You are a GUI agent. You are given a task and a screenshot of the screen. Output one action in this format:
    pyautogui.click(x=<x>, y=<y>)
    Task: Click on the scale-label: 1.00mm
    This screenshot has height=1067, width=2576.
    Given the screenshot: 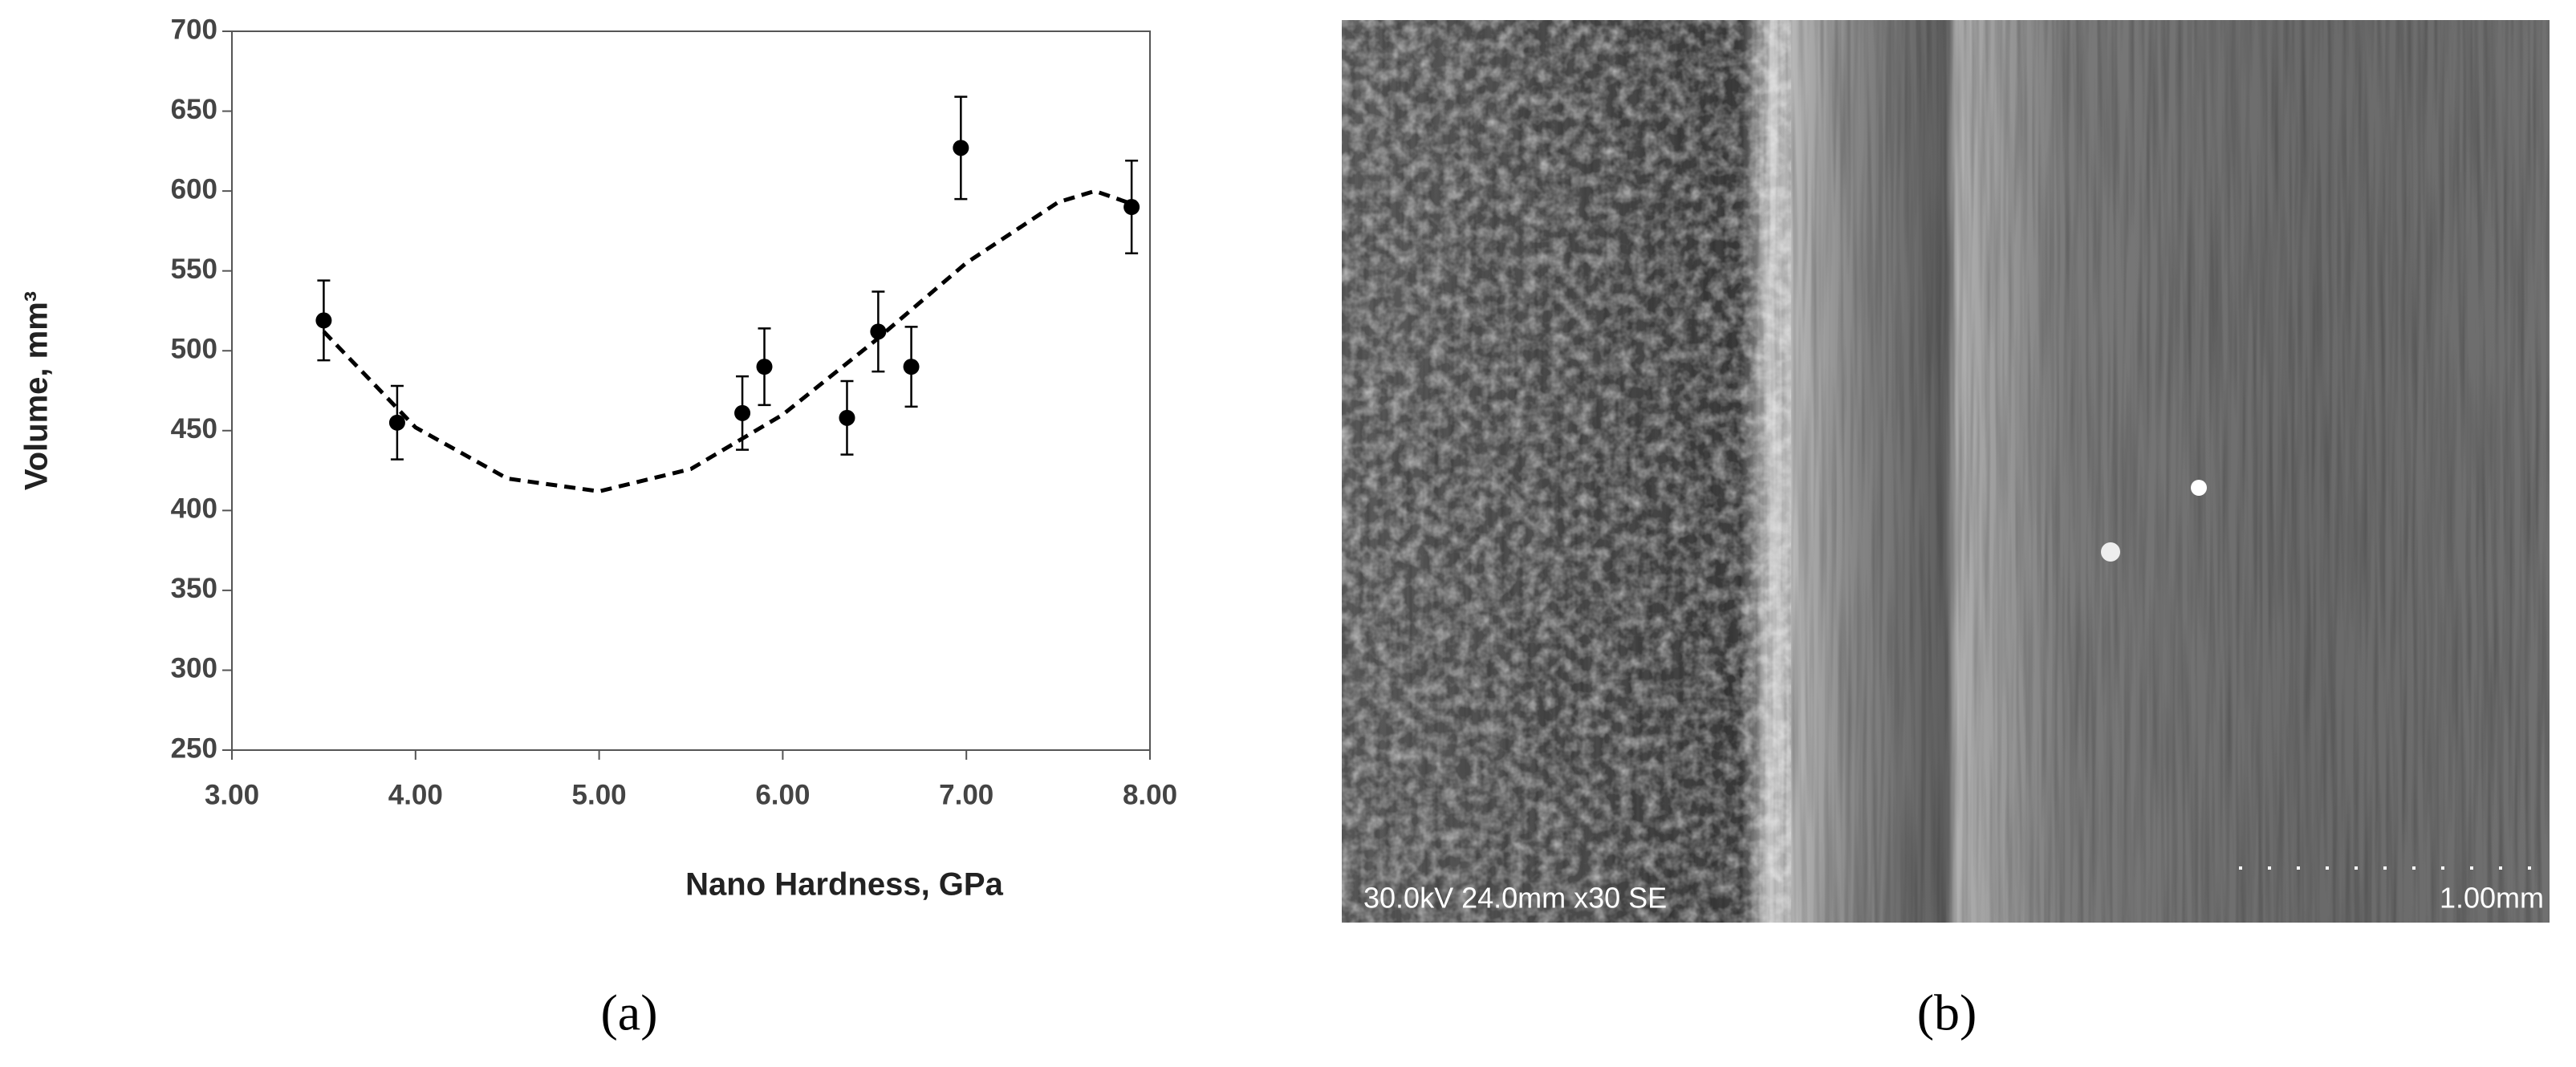 What is the action you would take?
    pyautogui.click(x=2492, y=898)
    